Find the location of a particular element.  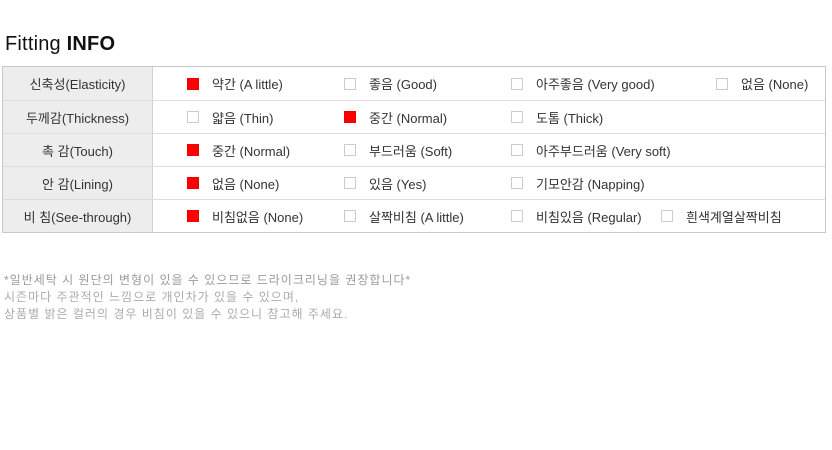

row-options: 얇음 (Thin) 중간 (Normal) 도톰 (Thick) is located at coordinates (489, 117).